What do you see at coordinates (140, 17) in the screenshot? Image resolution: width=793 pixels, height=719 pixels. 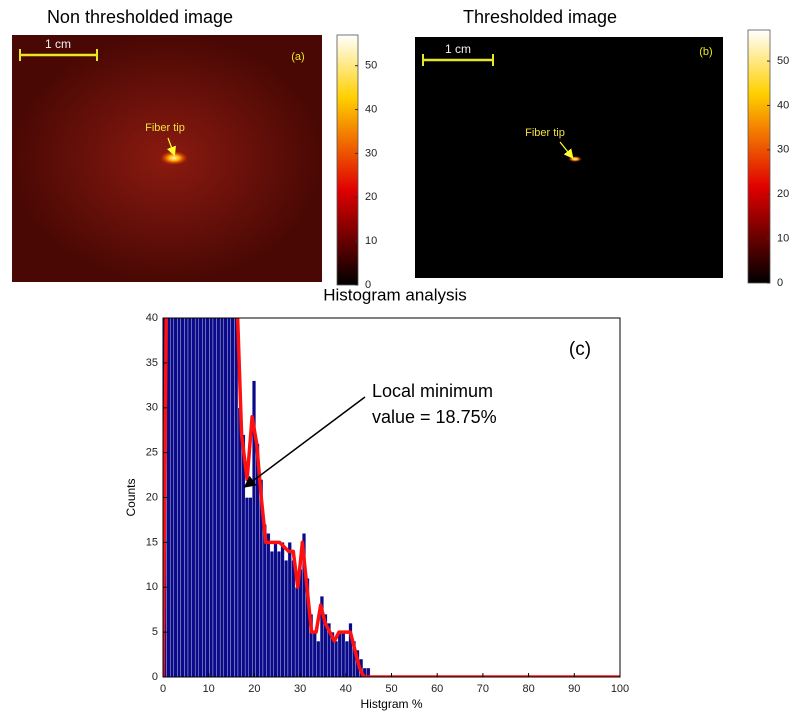 I see `image-title: Non thresholded image` at bounding box center [140, 17].